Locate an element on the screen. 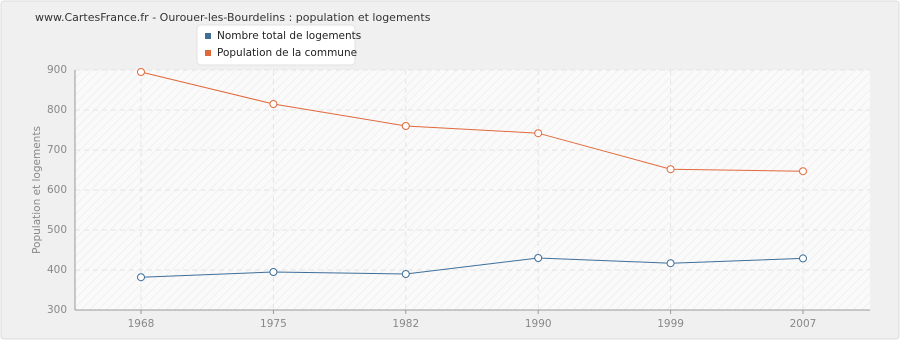 The width and height of the screenshot is (900, 340). legend-box is located at coordinates (276, 45).